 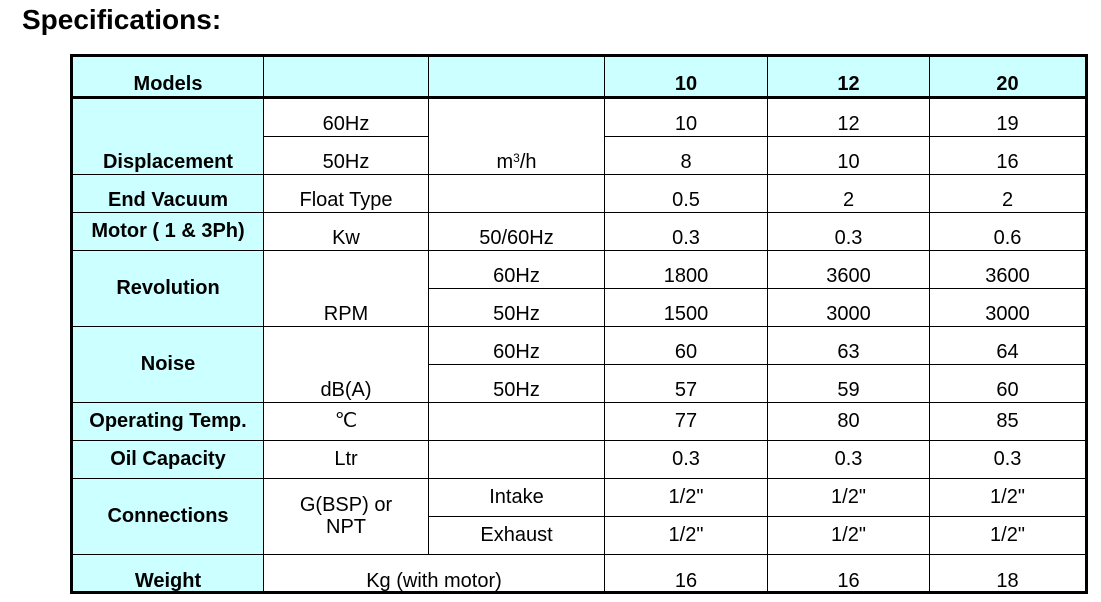 I want to click on unit-line: NPT, so click(x=346, y=527).